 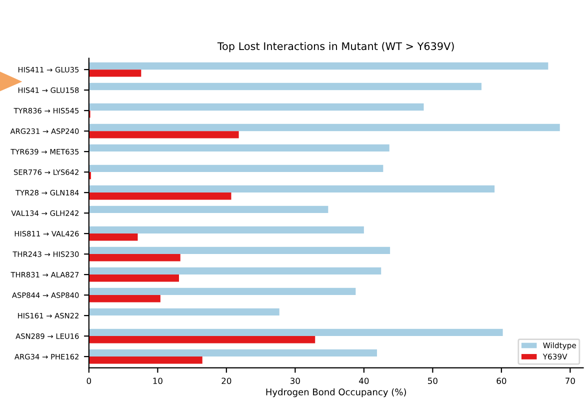 What do you see at coordinates (227, 381) in the screenshot?
I see `x-tick-label: 20` at bounding box center [227, 381].